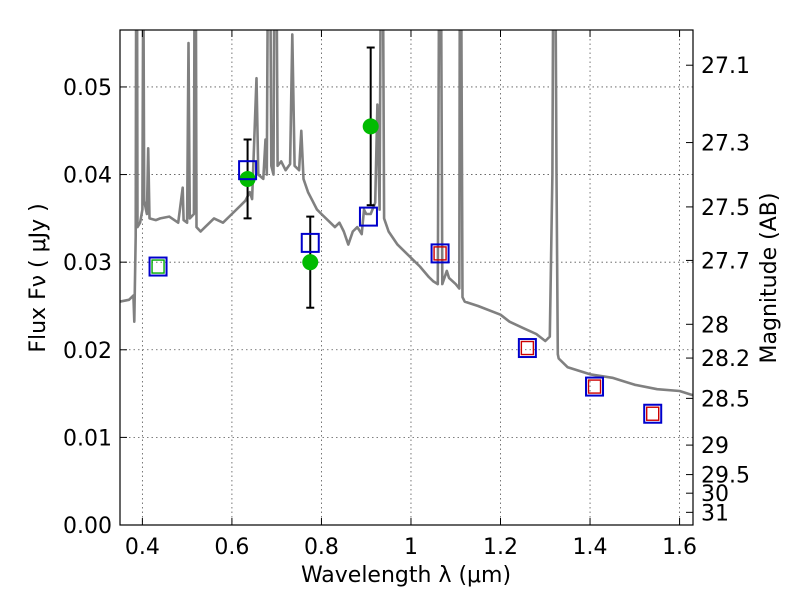 This screenshot has width=800, height=600. I want to click on x-tick-label: 0.6, so click(231, 547).